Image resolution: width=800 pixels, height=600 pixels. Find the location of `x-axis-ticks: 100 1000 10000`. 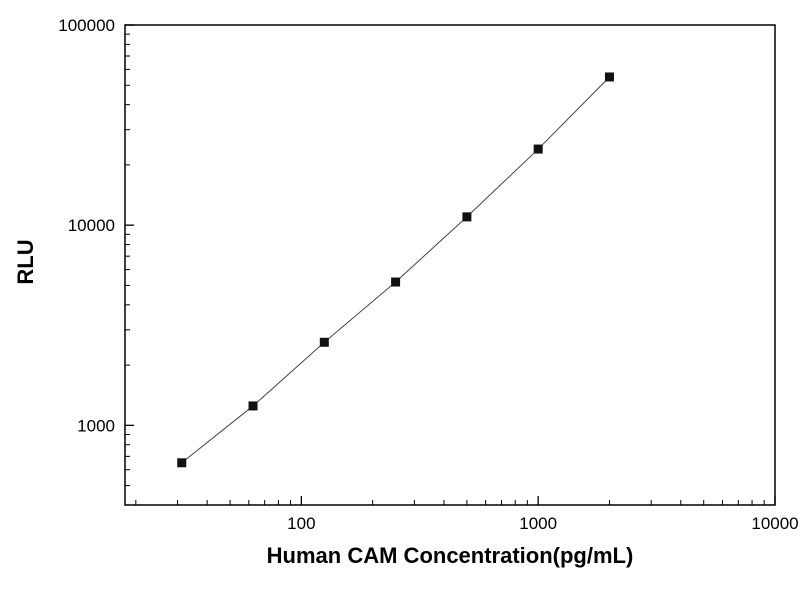

x-axis-ticks: 100 1000 10000 is located at coordinates (467, 514).